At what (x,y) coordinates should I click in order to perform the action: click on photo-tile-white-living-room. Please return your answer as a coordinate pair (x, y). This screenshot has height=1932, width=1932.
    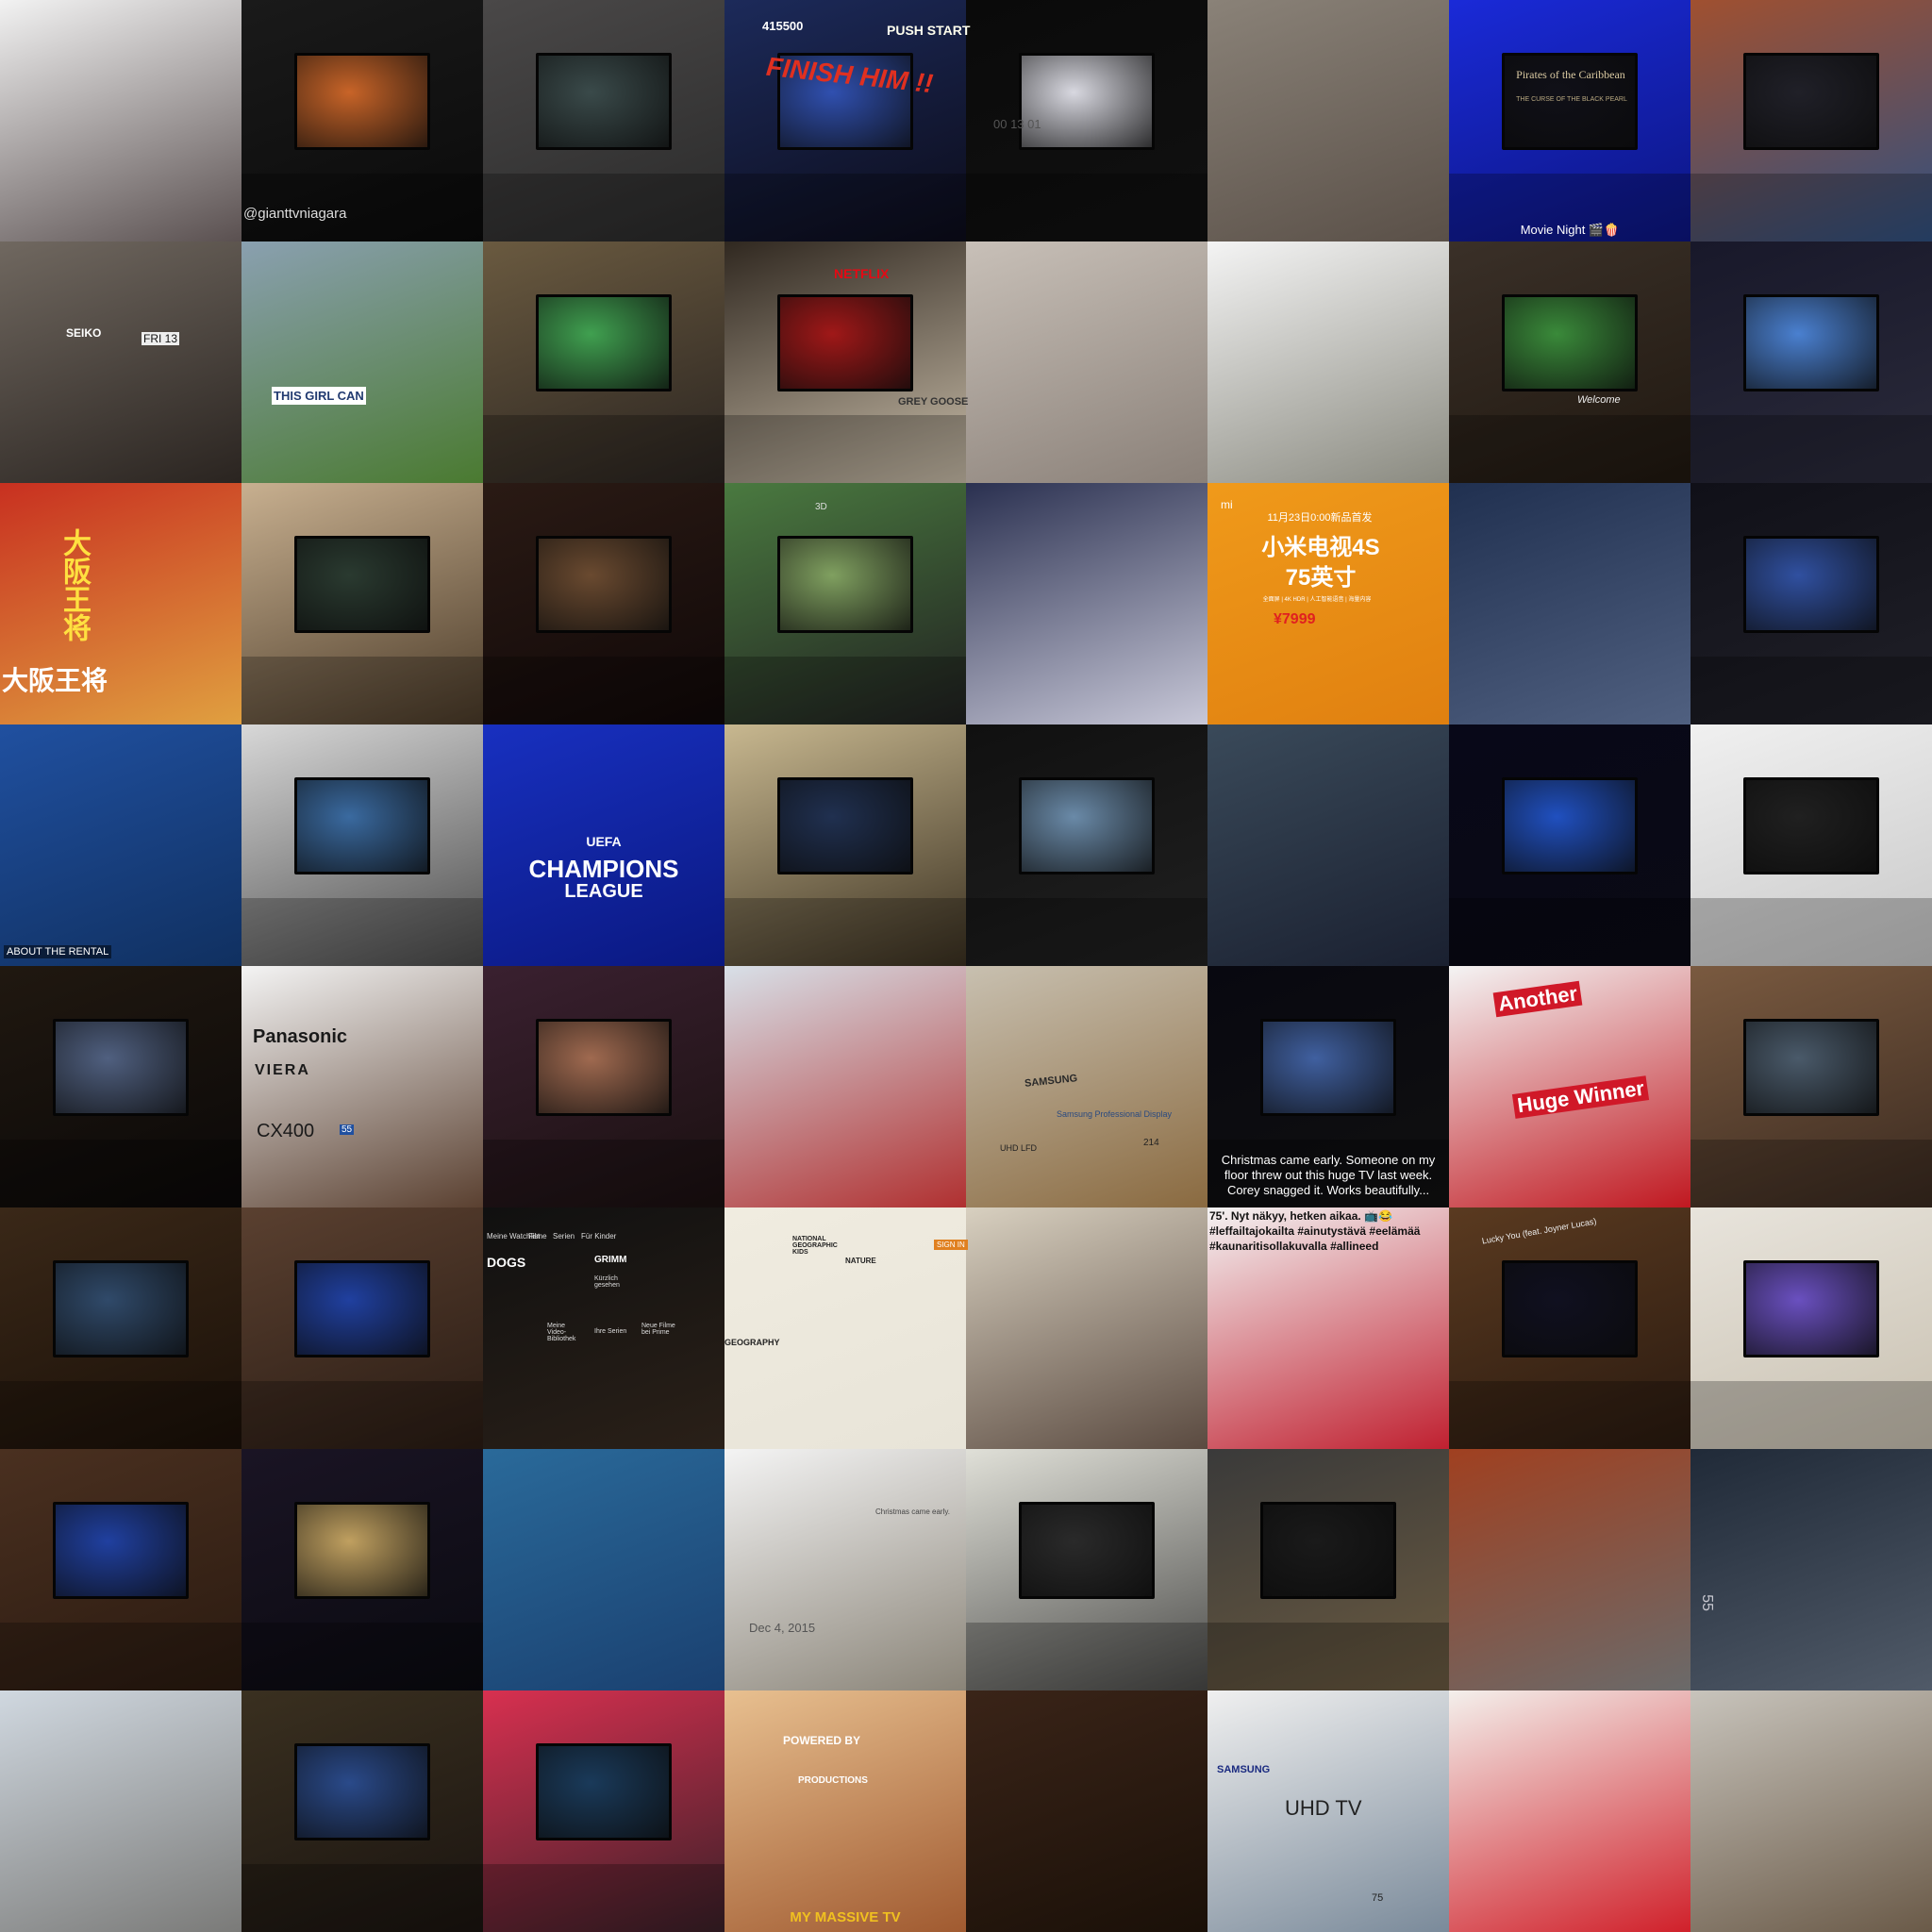
    Looking at the image, I should click on (1811, 845).